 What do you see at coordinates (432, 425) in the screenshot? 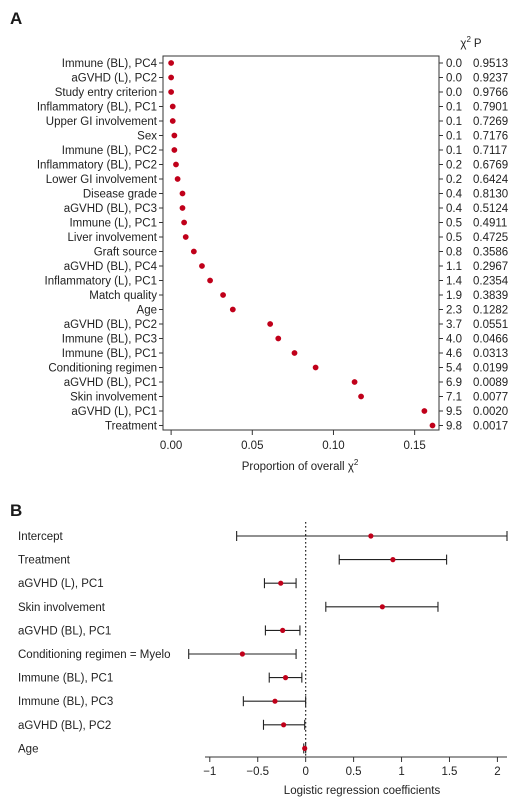
I see `point-treatment` at bounding box center [432, 425].